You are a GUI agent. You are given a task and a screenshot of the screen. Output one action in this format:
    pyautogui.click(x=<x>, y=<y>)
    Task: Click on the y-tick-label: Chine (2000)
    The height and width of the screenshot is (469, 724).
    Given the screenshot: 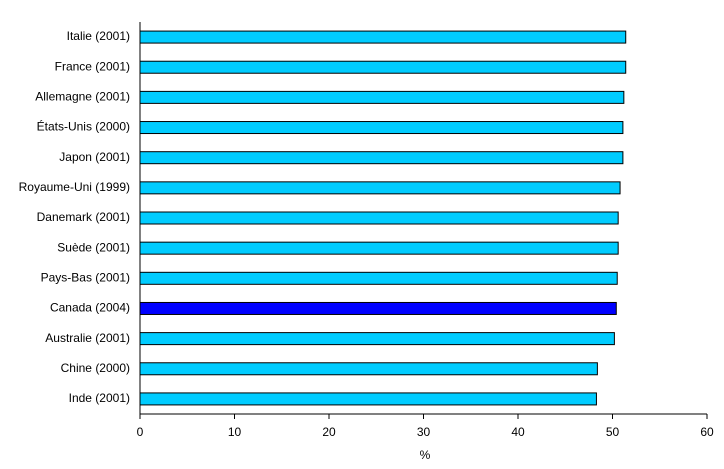 What is the action you would take?
    pyautogui.click(x=95, y=368)
    